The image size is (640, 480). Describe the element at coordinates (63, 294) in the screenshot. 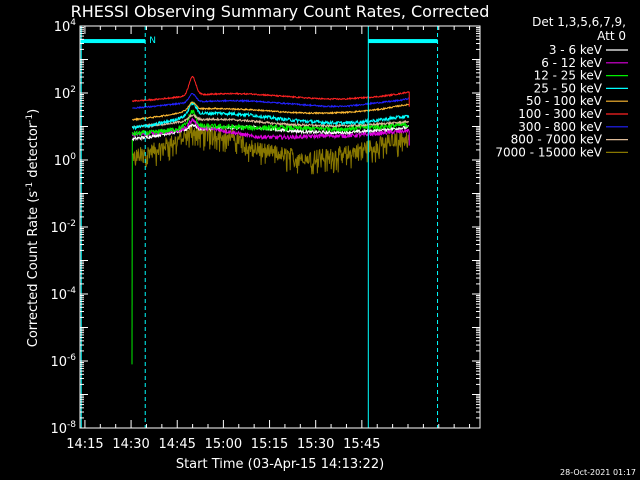

I see `y-tick-label-4: 10⁻⁴` at that location.